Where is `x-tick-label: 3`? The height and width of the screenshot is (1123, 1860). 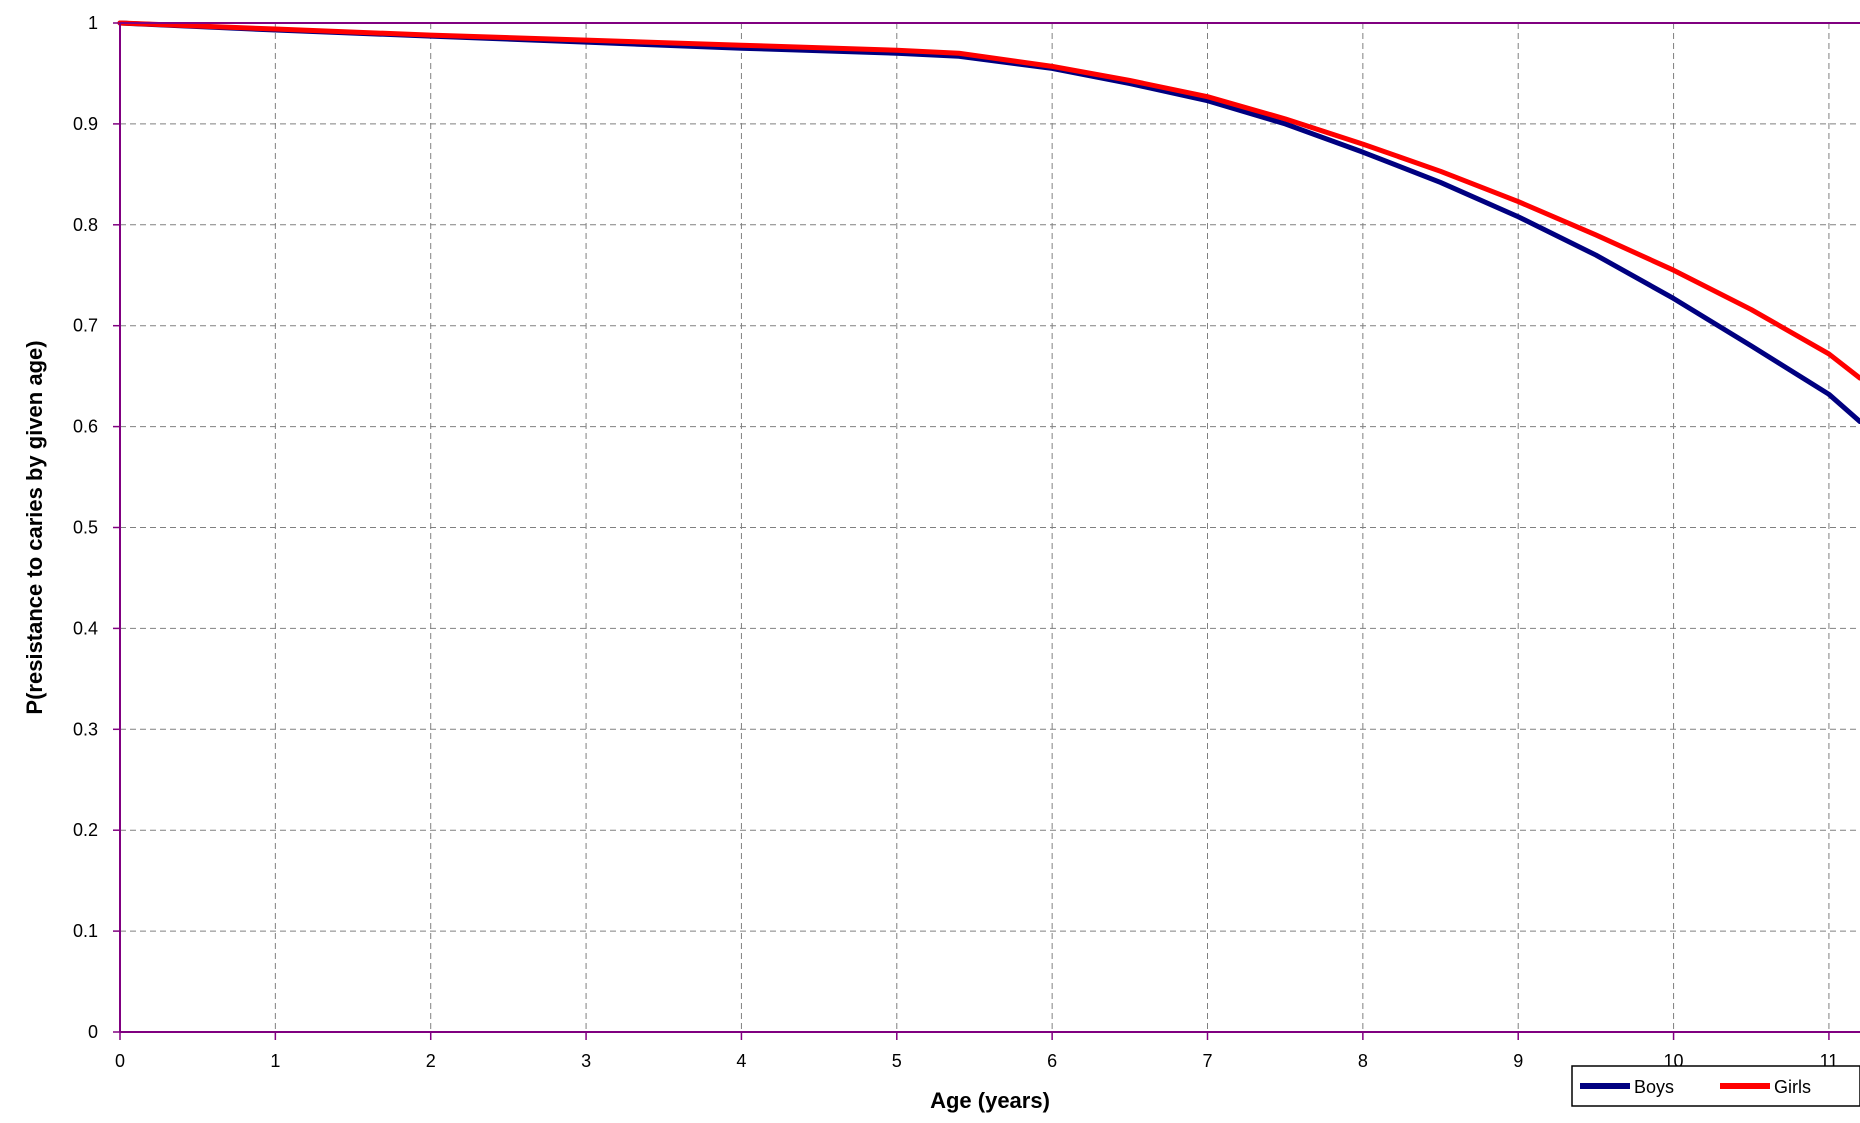
x-tick-label: 3 is located at coordinates (586, 1061).